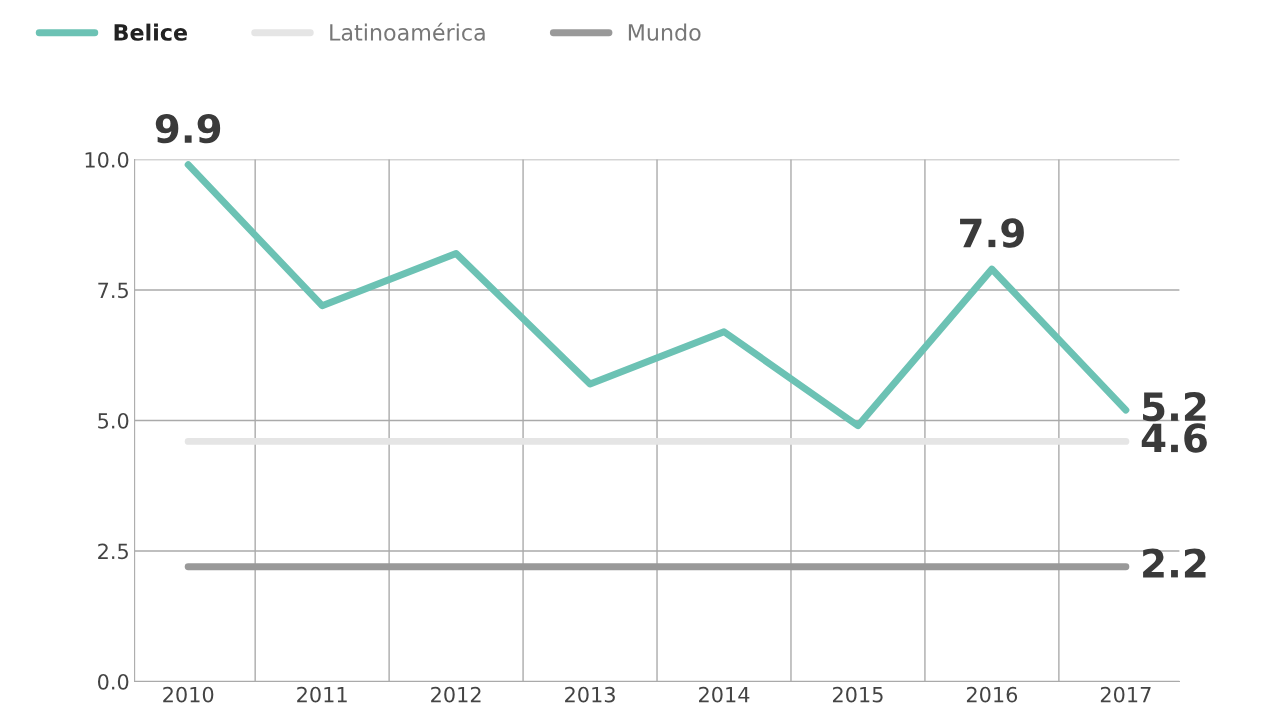 This screenshot has height=725, width=1282. I want to click on x-tick-label: 2011, so click(322, 694).